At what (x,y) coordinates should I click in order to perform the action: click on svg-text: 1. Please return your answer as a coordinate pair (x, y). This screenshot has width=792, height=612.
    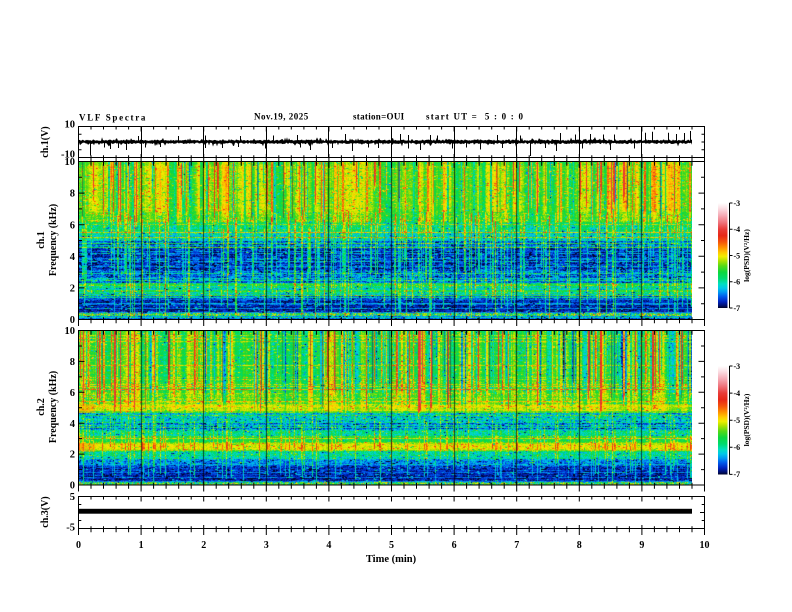
    Looking at the image, I should click on (141, 545).